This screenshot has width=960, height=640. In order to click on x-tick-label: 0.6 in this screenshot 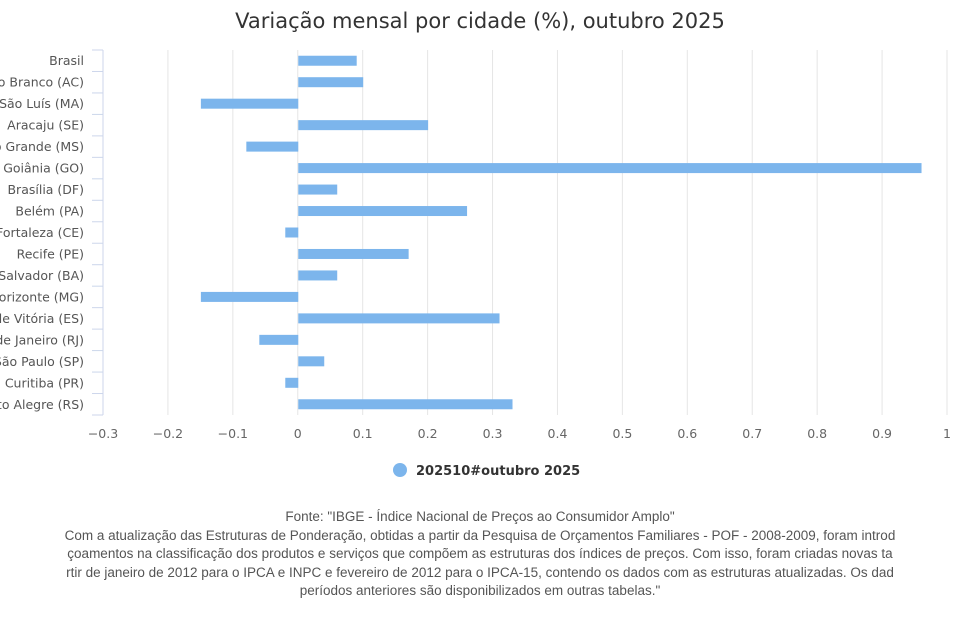, I will do `click(687, 433)`.